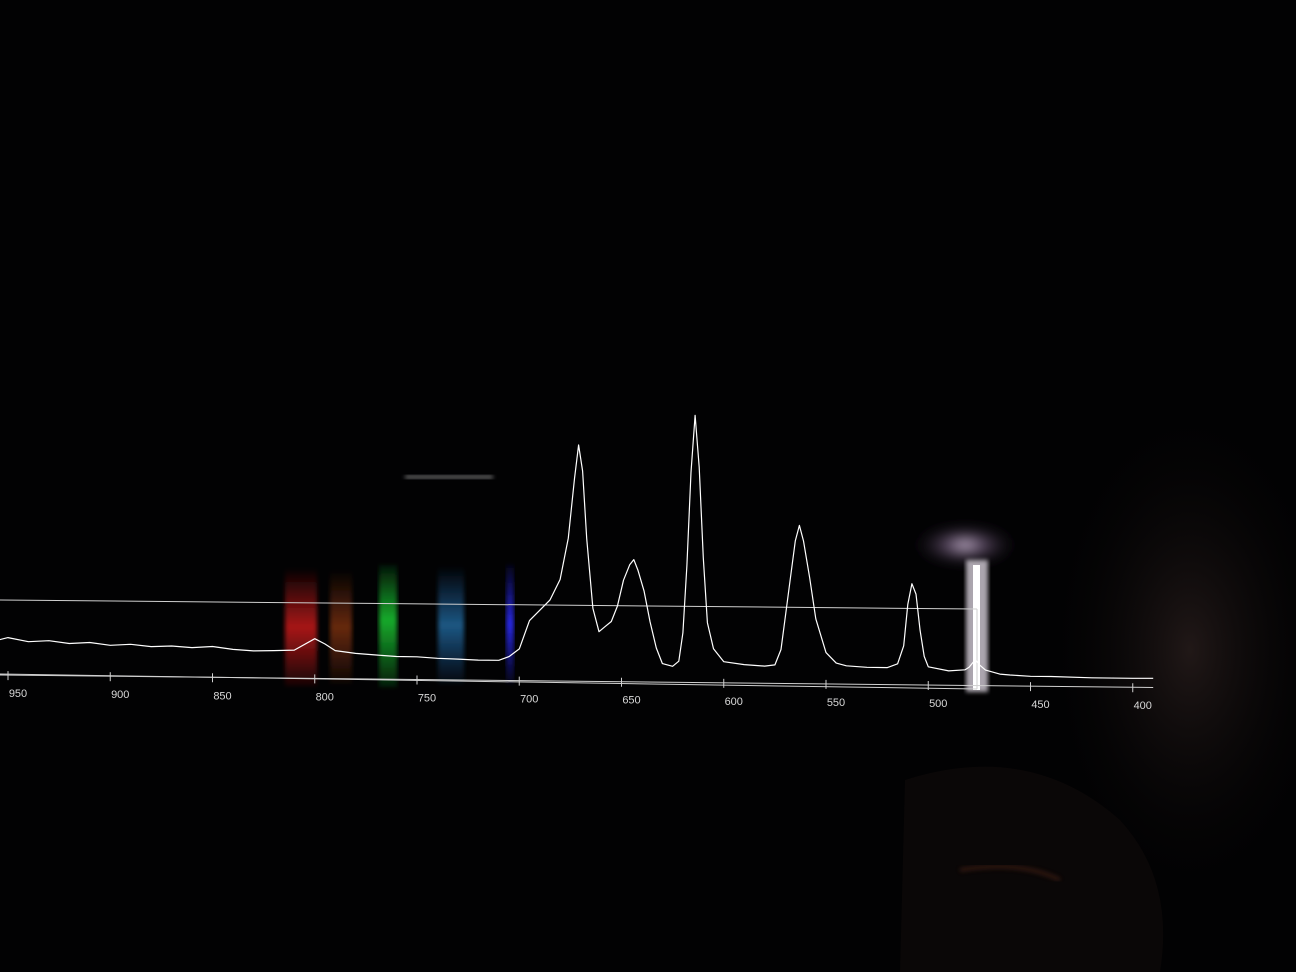 The image size is (1296, 972). What do you see at coordinates (510, 624) in the screenshot?
I see `violet-band` at bounding box center [510, 624].